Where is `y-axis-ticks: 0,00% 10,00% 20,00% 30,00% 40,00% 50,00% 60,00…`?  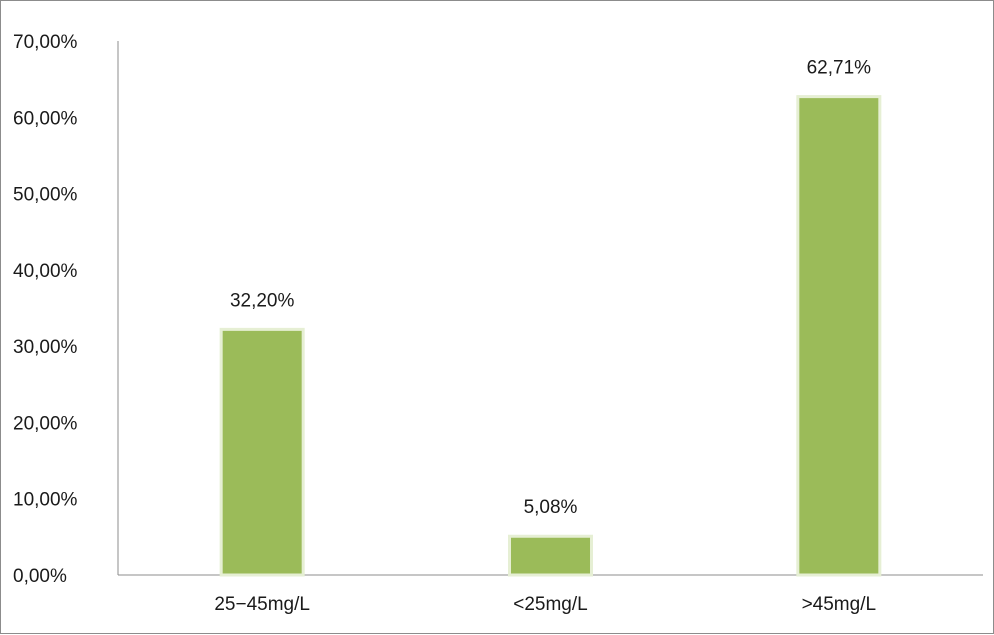 y-axis-ticks: 0,00% 10,00% 20,00% 30,00% 40,00% 50,00% 60,00… is located at coordinates (45, 309).